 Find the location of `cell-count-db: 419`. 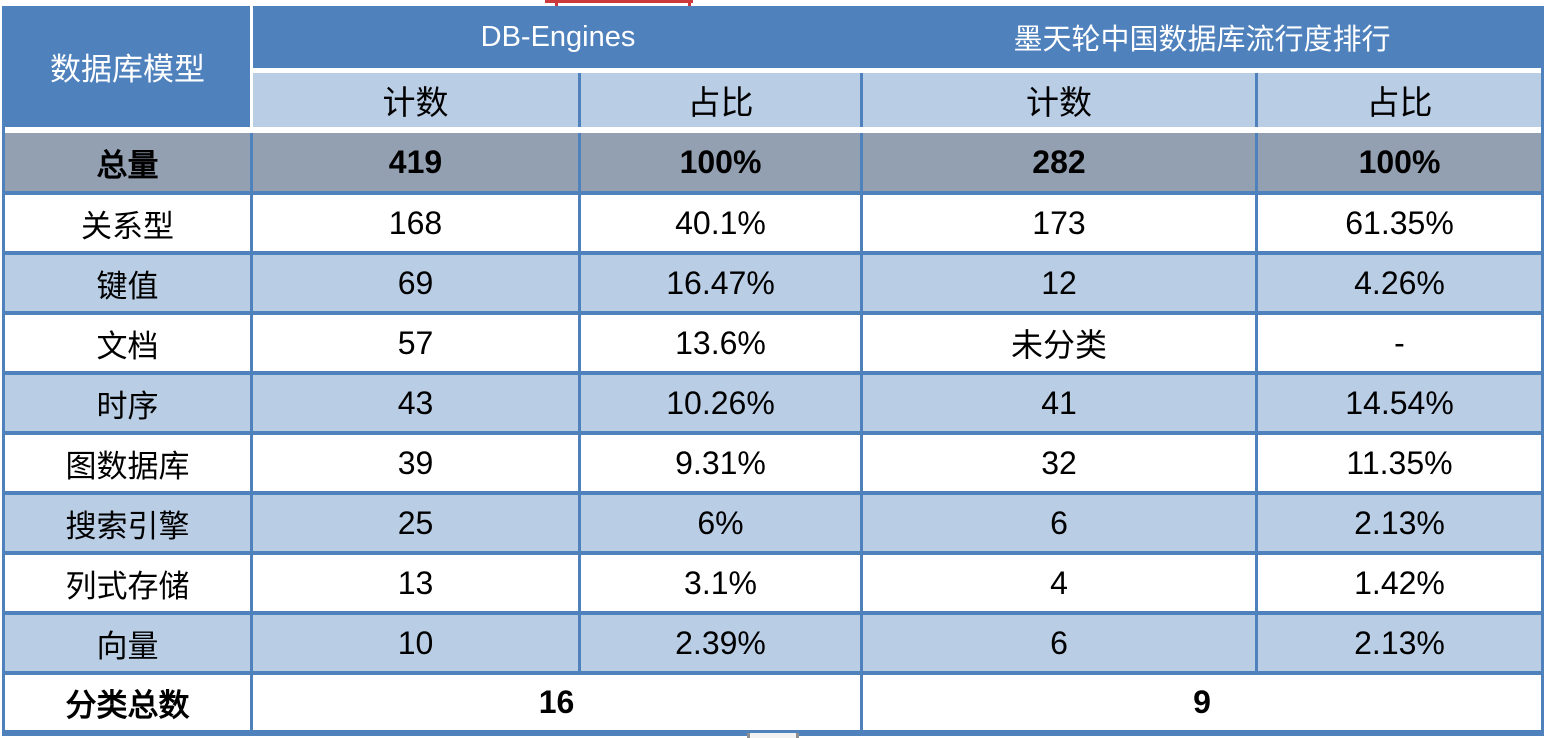

cell-count-db: 419 is located at coordinates (417, 162).